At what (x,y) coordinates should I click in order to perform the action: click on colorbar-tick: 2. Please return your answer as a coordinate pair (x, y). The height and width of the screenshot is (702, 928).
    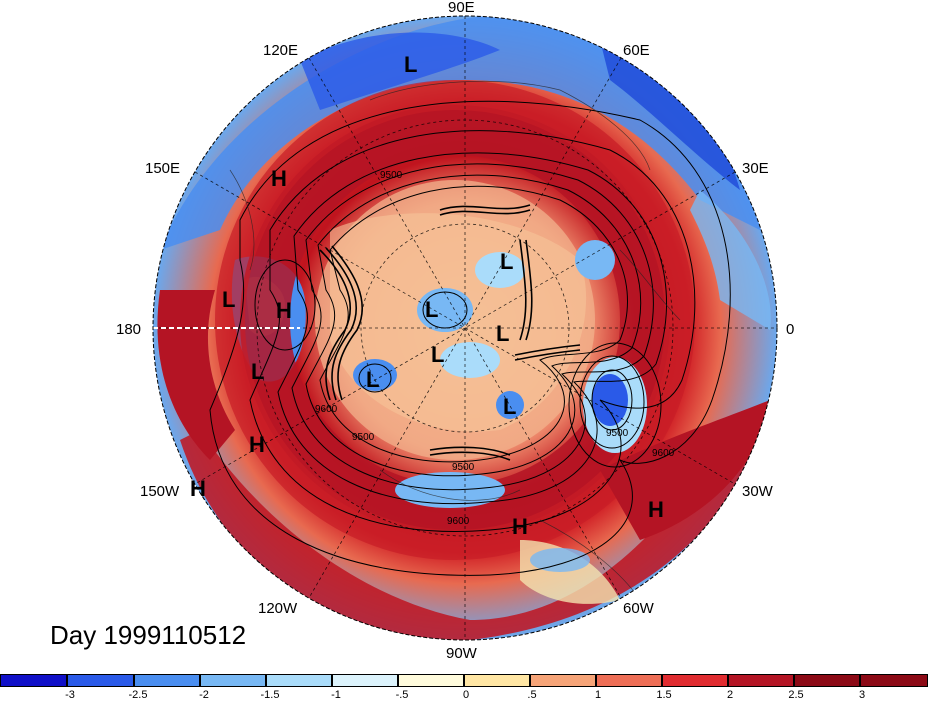
    Looking at the image, I should click on (730, 695).